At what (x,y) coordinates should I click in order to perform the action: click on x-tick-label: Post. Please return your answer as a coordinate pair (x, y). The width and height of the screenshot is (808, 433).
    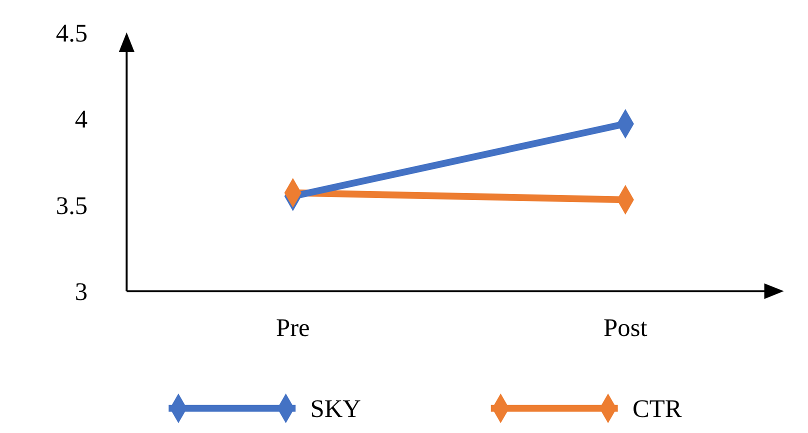
    Looking at the image, I should click on (626, 328).